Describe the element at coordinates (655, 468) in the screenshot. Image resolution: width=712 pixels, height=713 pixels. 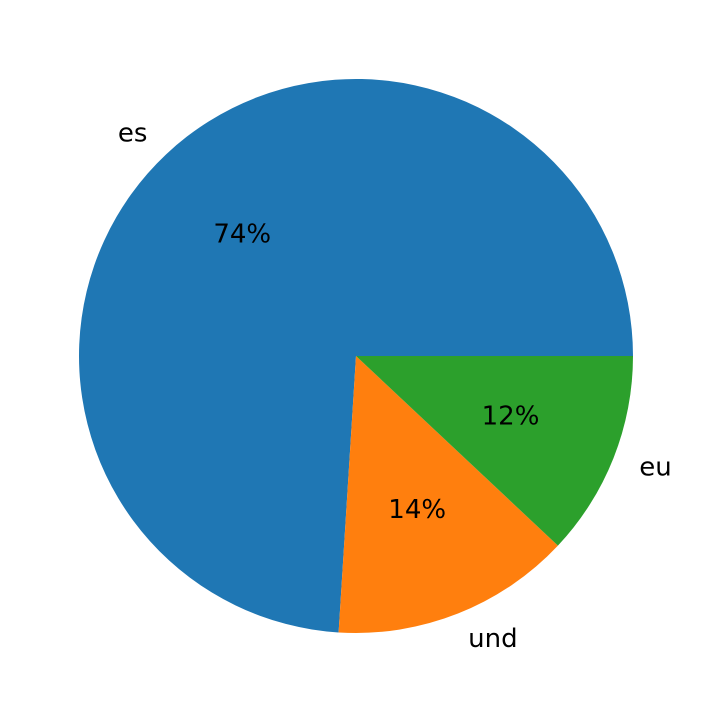
I see `category-label: eu` at that location.